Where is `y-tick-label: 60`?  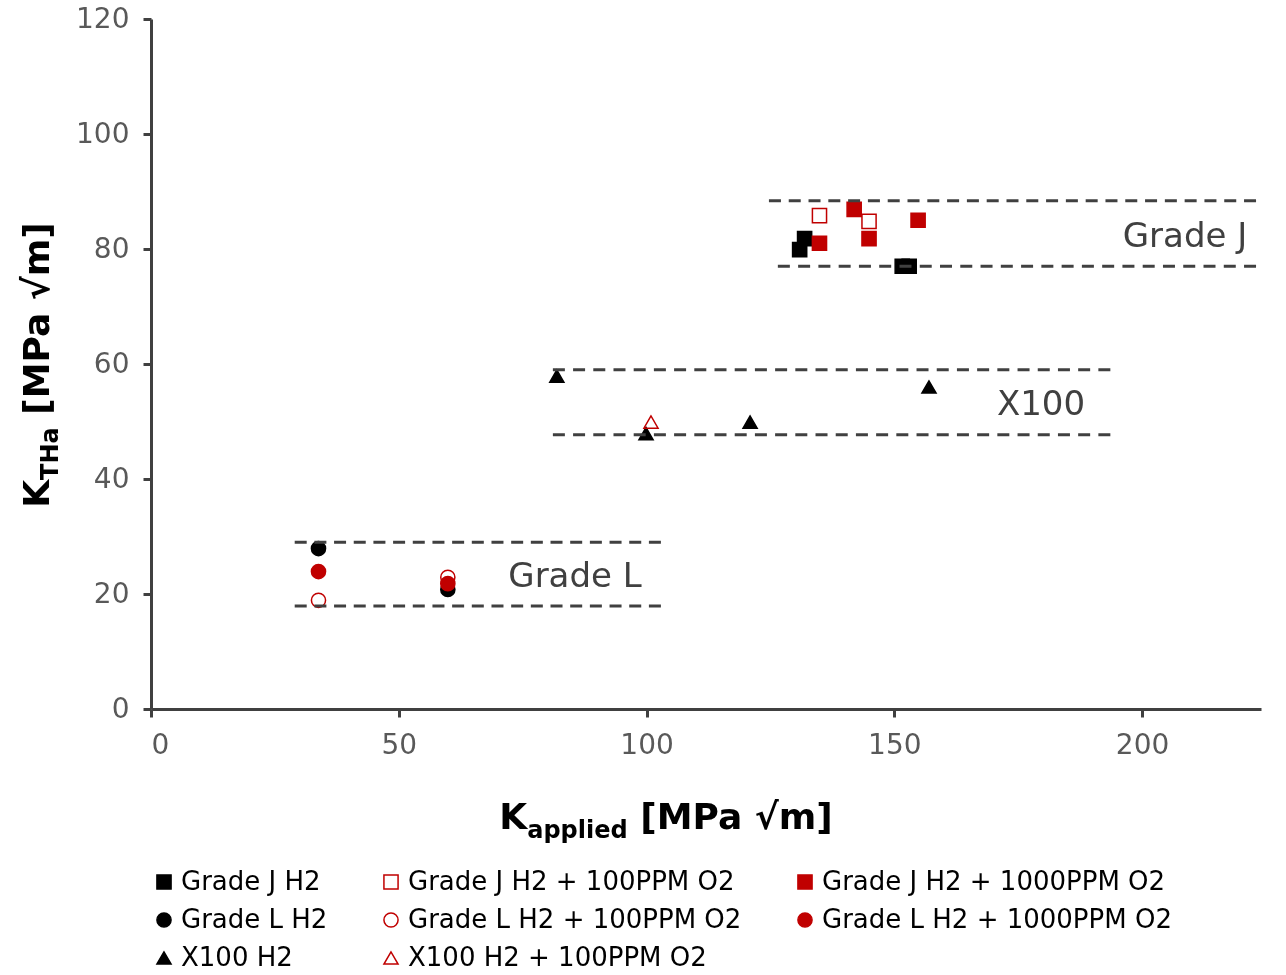 y-tick-label: 60 is located at coordinates (111, 363).